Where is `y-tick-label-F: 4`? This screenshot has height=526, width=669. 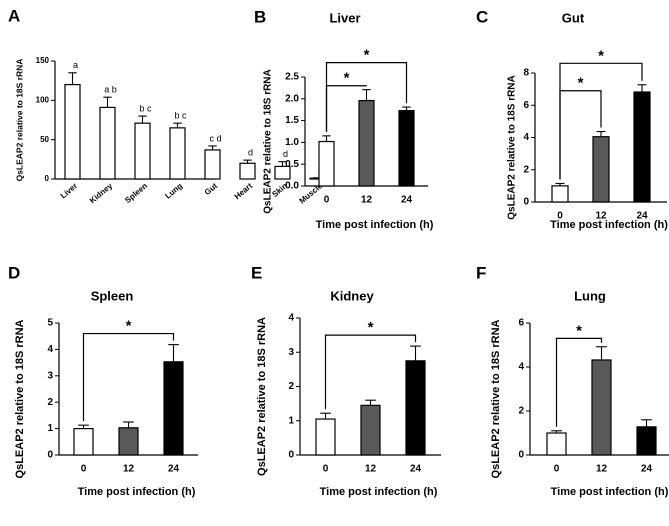 y-tick-label-F: 4 is located at coordinates (521, 367).